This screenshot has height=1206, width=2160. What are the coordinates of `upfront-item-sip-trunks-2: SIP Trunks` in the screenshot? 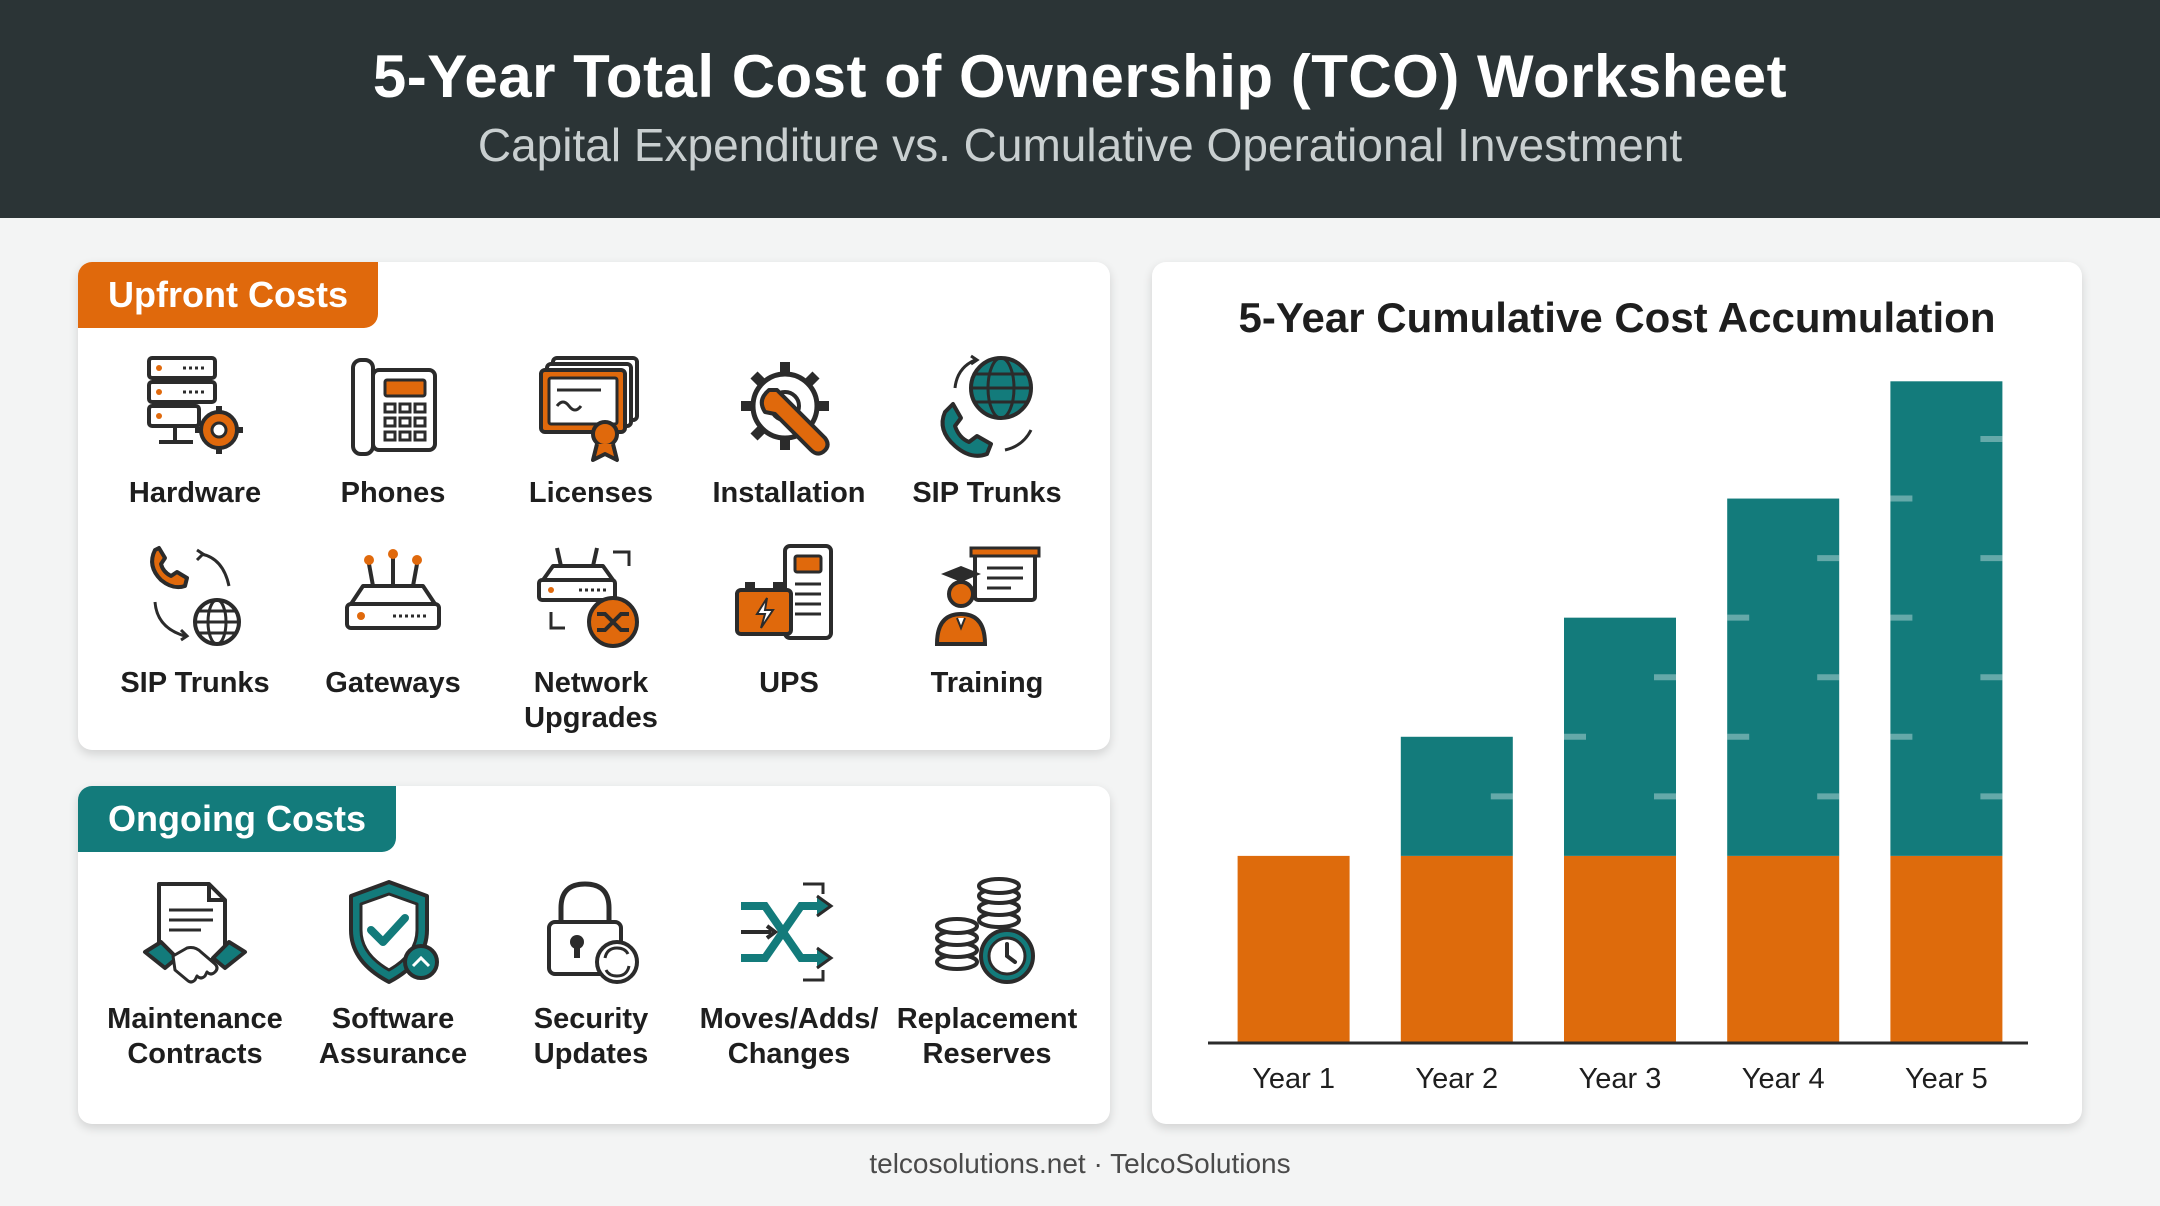 It's located at (195, 620).